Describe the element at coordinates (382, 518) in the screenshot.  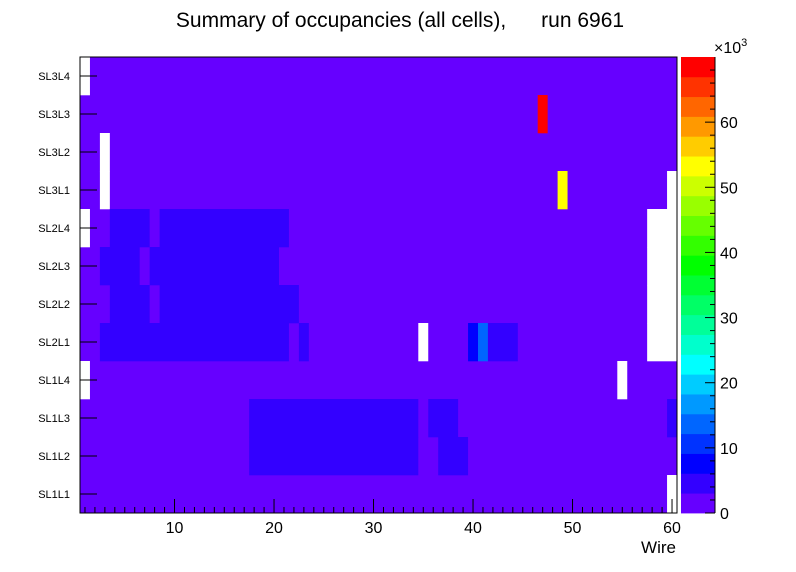
I see `x-axis: 10 20 30 40 50 60` at that location.